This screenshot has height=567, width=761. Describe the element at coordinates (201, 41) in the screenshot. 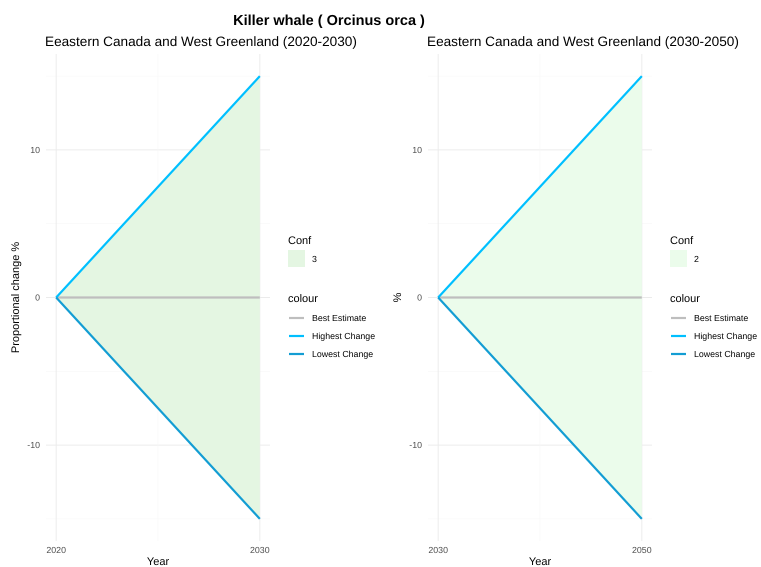

I see `chart-subtitle: Eeastern Canada and West Greenland (2020-2030)` at that location.